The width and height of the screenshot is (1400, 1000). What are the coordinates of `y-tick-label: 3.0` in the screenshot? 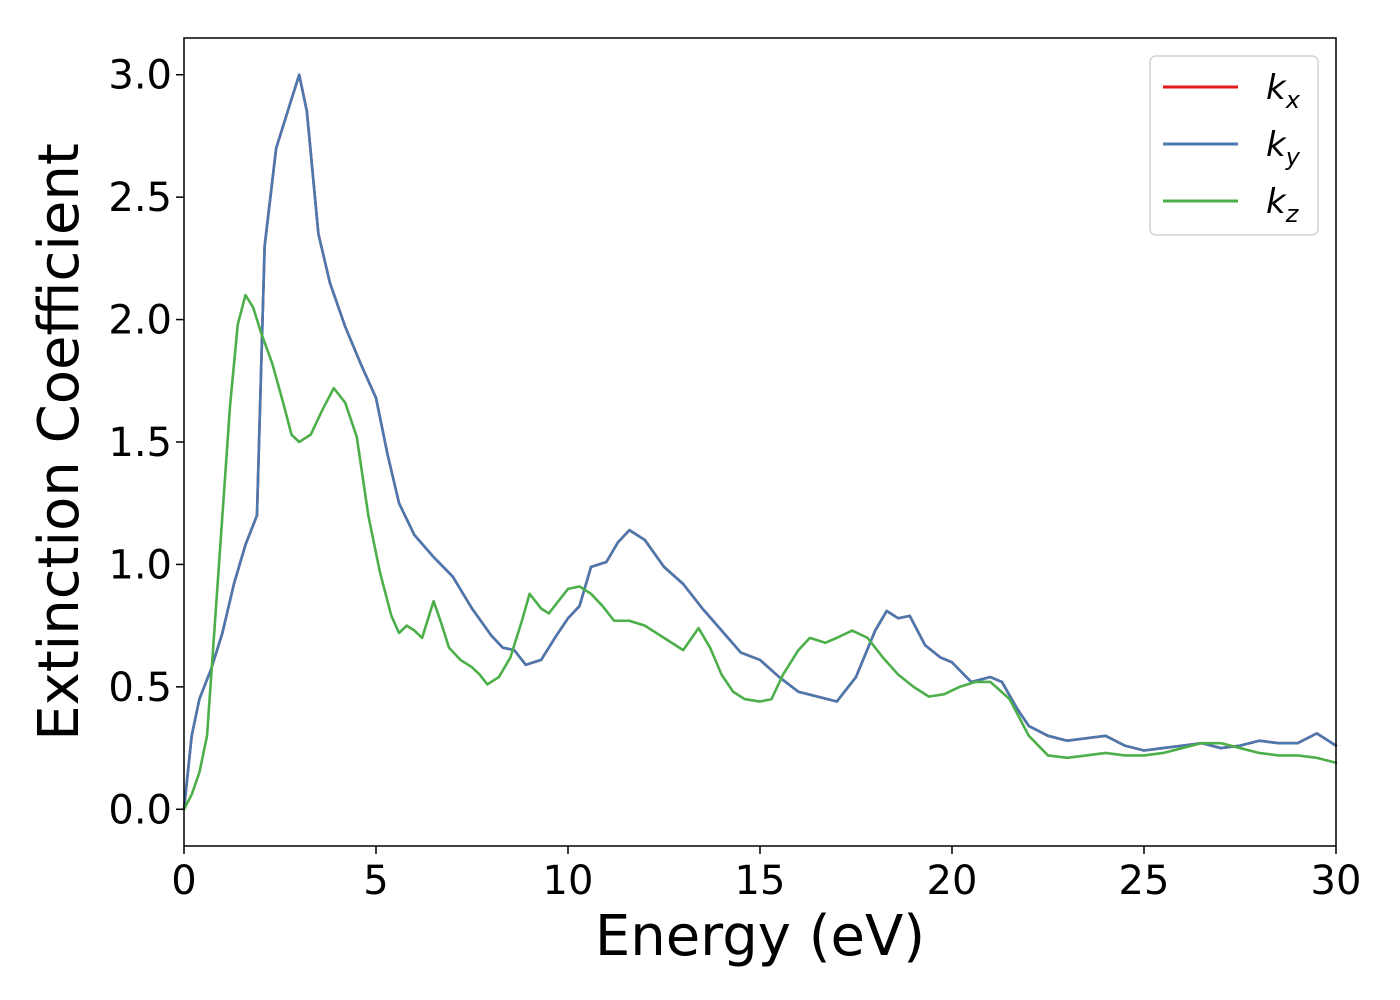 It's located at (140, 76).